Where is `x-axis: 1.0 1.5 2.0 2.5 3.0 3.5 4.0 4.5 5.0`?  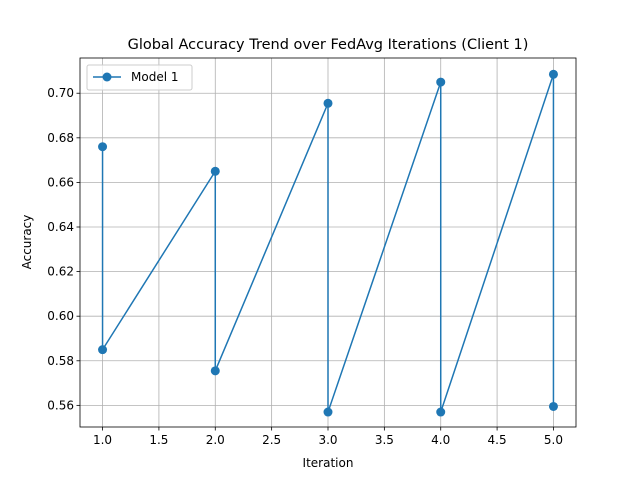
x-axis: 1.0 1.5 2.0 2.5 3.0 3.5 4.0 4.5 5.0 is located at coordinates (328, 437).